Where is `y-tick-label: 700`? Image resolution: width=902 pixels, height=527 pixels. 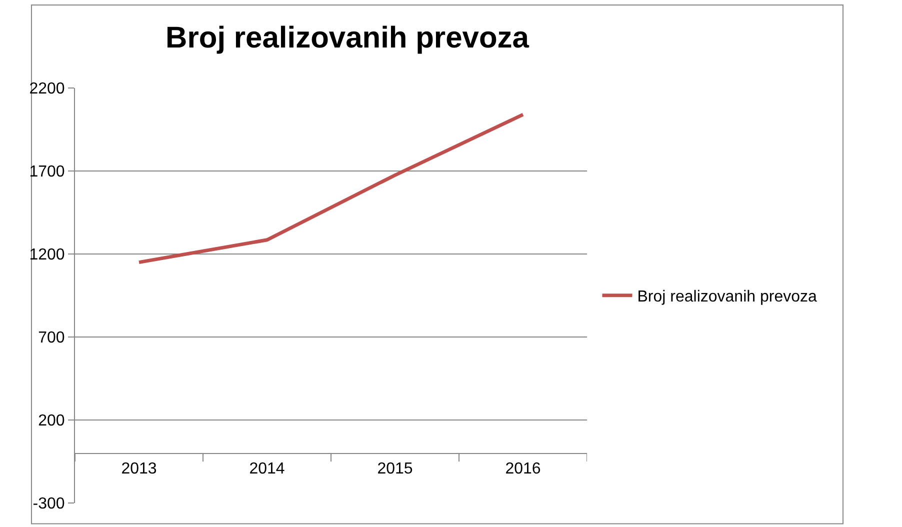 y-tick-label: 700 is located at coordinates (51, 338).